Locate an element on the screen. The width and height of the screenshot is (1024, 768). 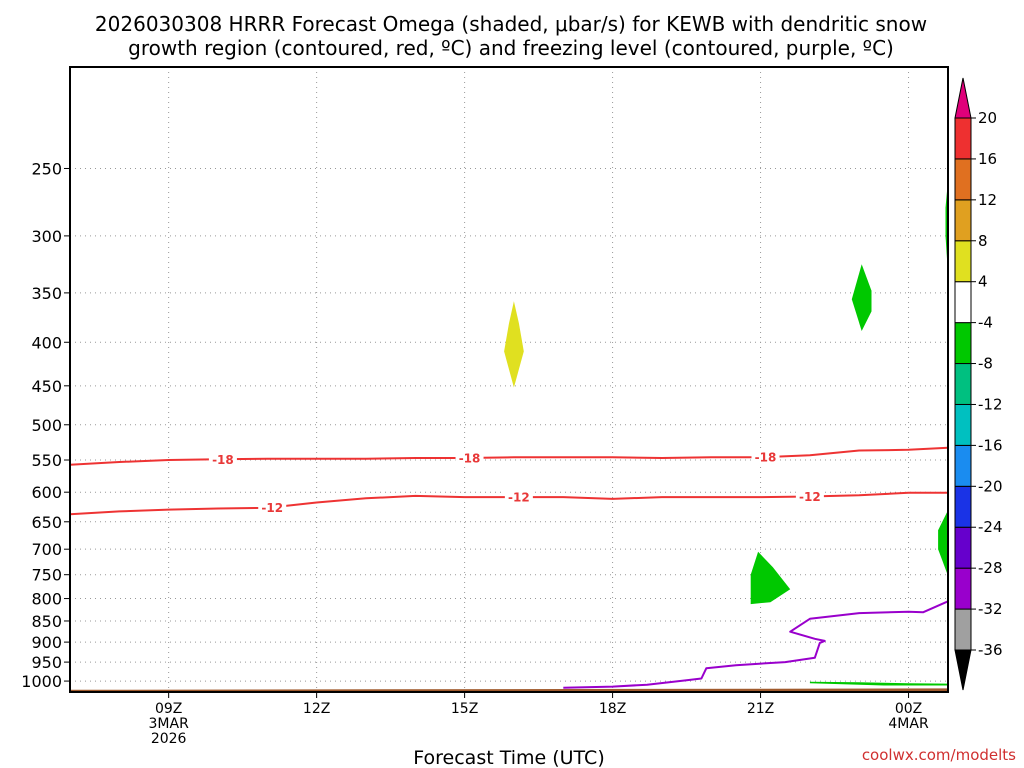
x-tick-label-18Z-0: 18Z is located at coordinates (612, 709).